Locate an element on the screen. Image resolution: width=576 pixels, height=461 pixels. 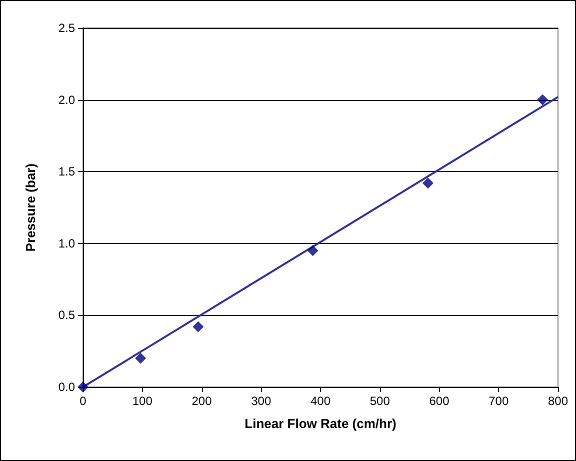
x-tick-label: 200 is located at coordinates (202, 401).